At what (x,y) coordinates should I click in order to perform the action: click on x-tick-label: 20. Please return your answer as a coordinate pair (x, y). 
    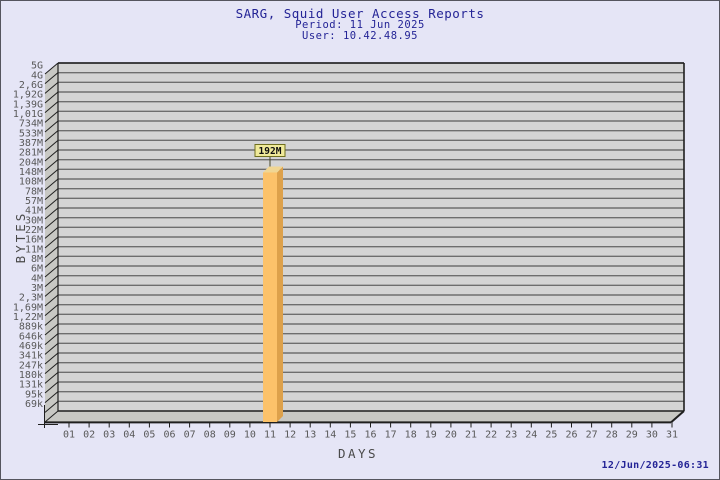
    Looking at the image, I should click on (451, 435).